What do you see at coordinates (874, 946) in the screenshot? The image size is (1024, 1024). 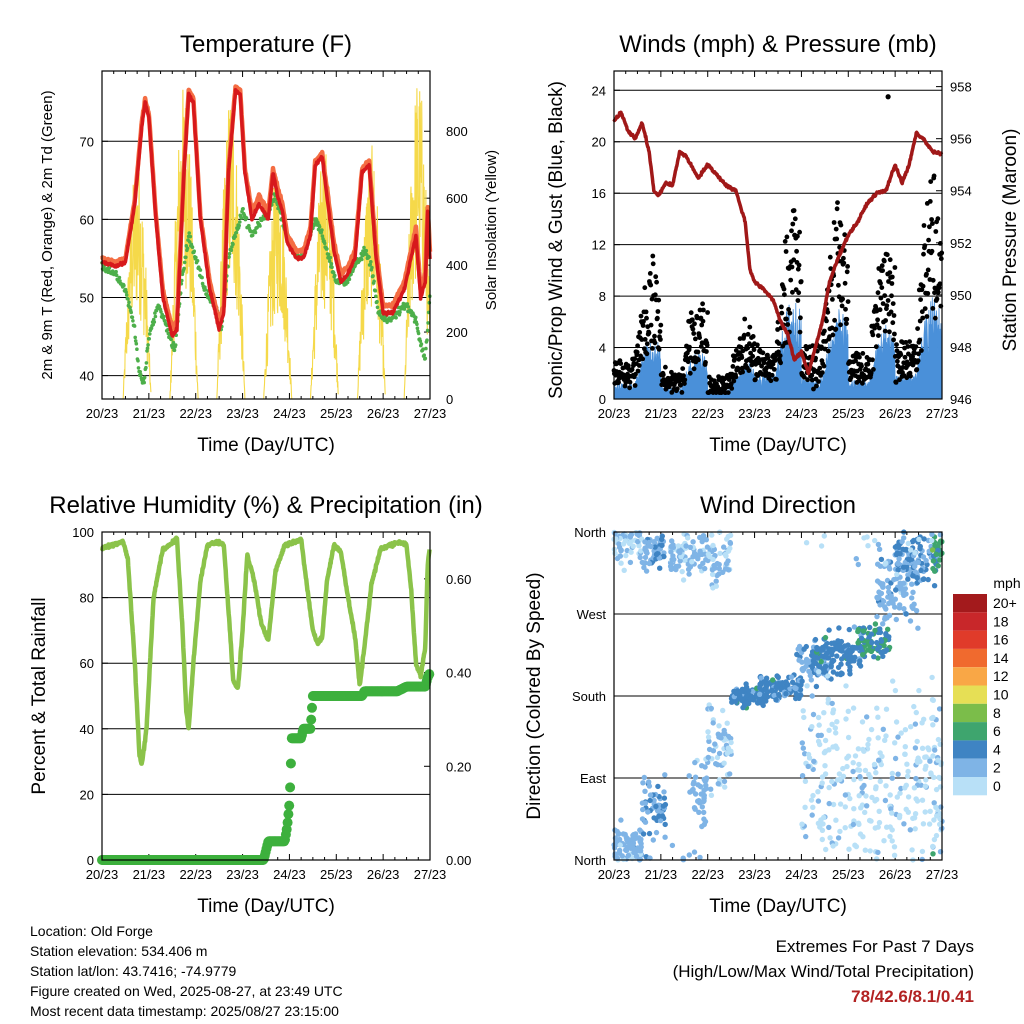 I see `extremes-title: Extremes For Past 7 Days` at bounding box center [874, 946].